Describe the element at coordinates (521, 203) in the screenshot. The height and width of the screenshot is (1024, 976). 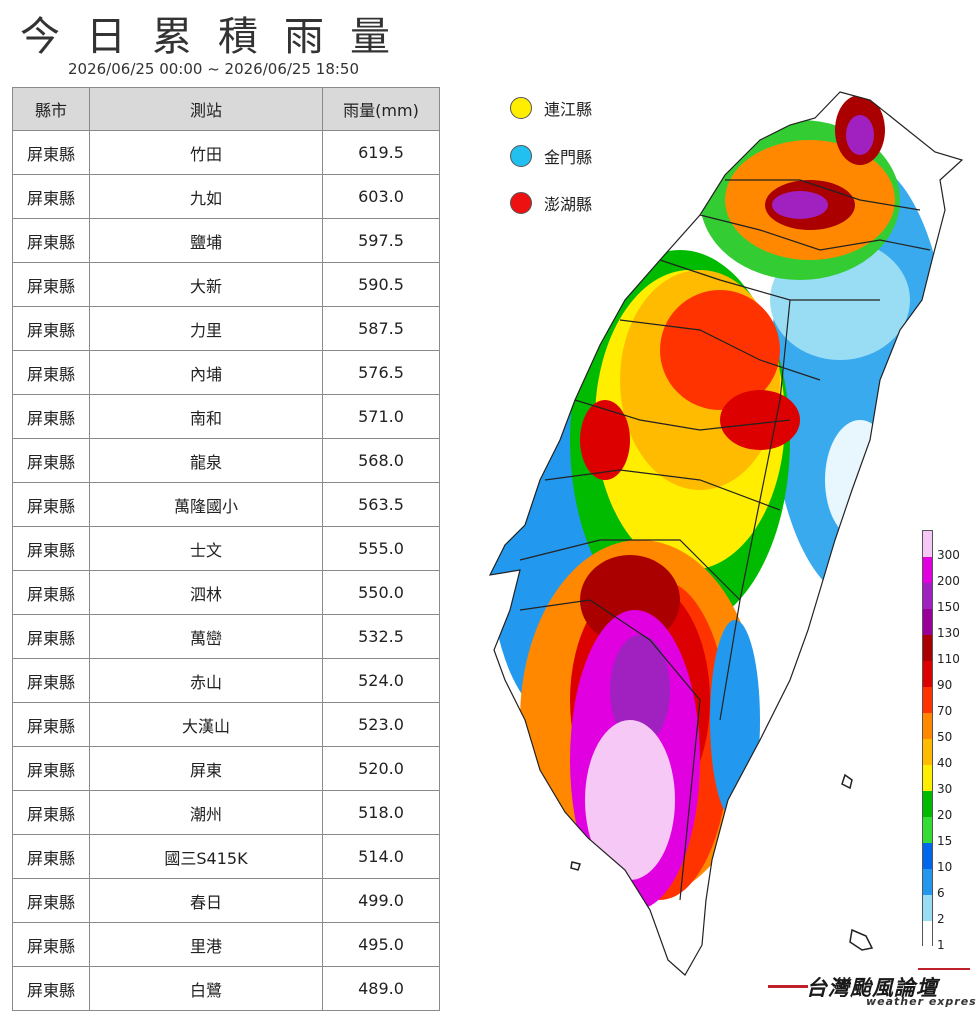
I see `penghu-dot-icon` at that location.